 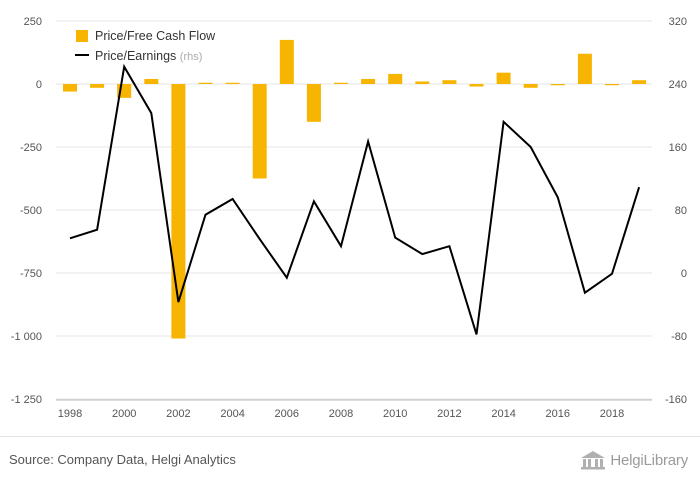 I want to click on bar-2013, so click(x=476, y=85).